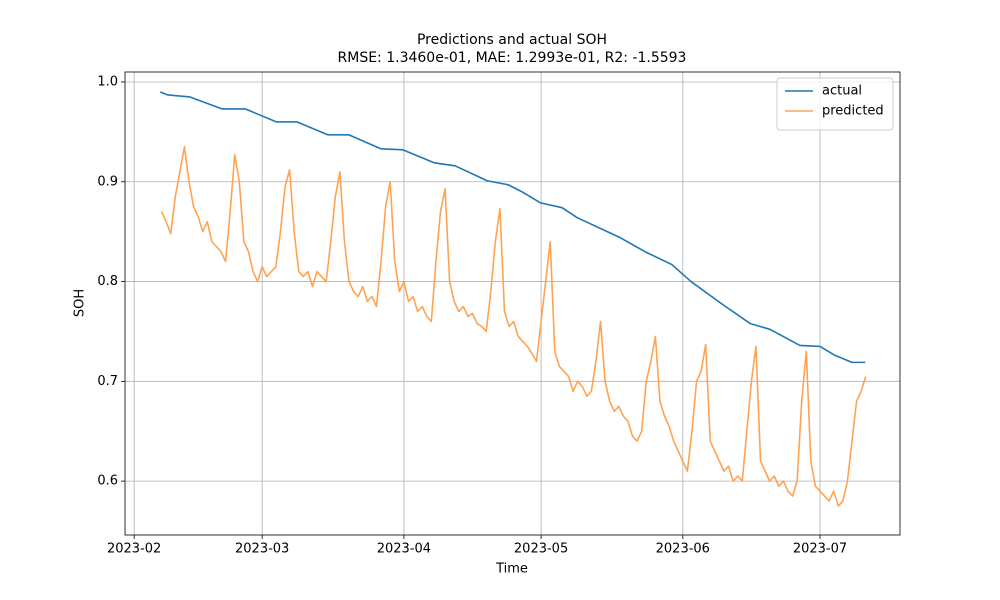  Describe the element at coordinates (107, 381) in the screenshot. I see `y-tick-label: 0.7` at that location.